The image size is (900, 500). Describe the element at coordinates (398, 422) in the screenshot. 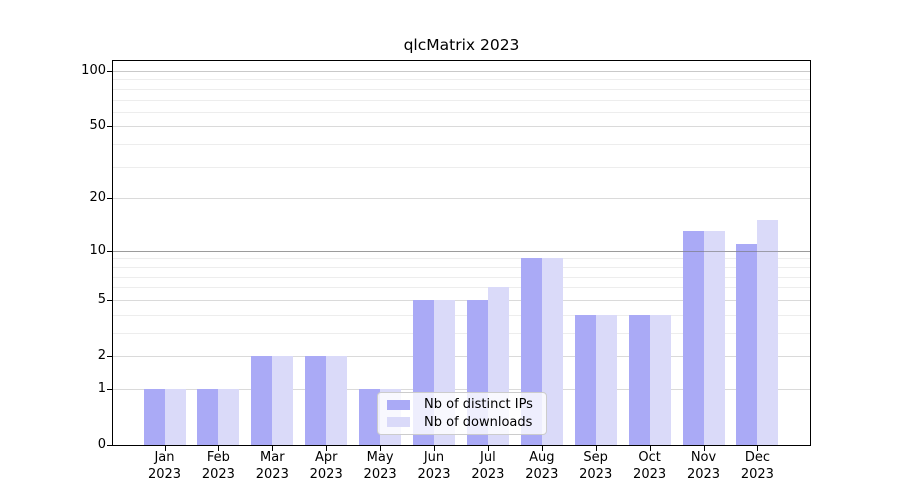

I see `legend-swatch-downloads` at that location.